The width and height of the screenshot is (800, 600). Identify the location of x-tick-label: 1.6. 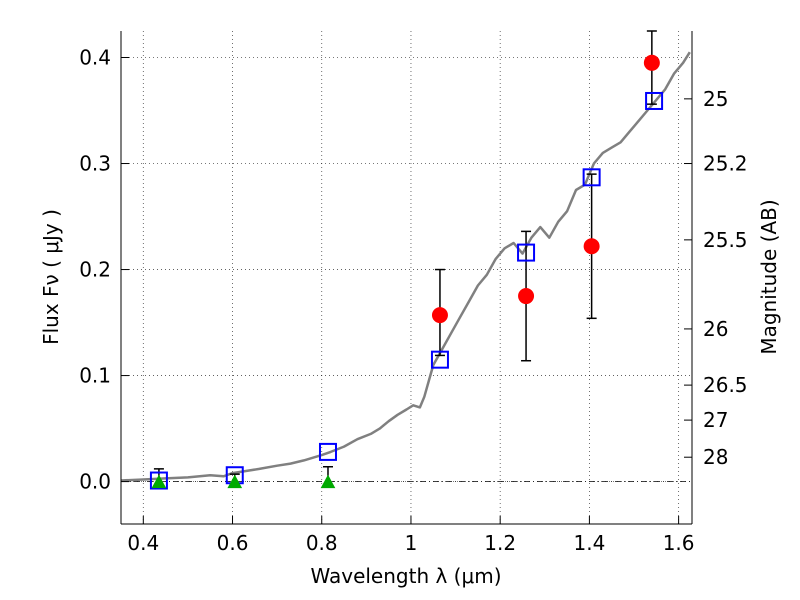
(679, 543).